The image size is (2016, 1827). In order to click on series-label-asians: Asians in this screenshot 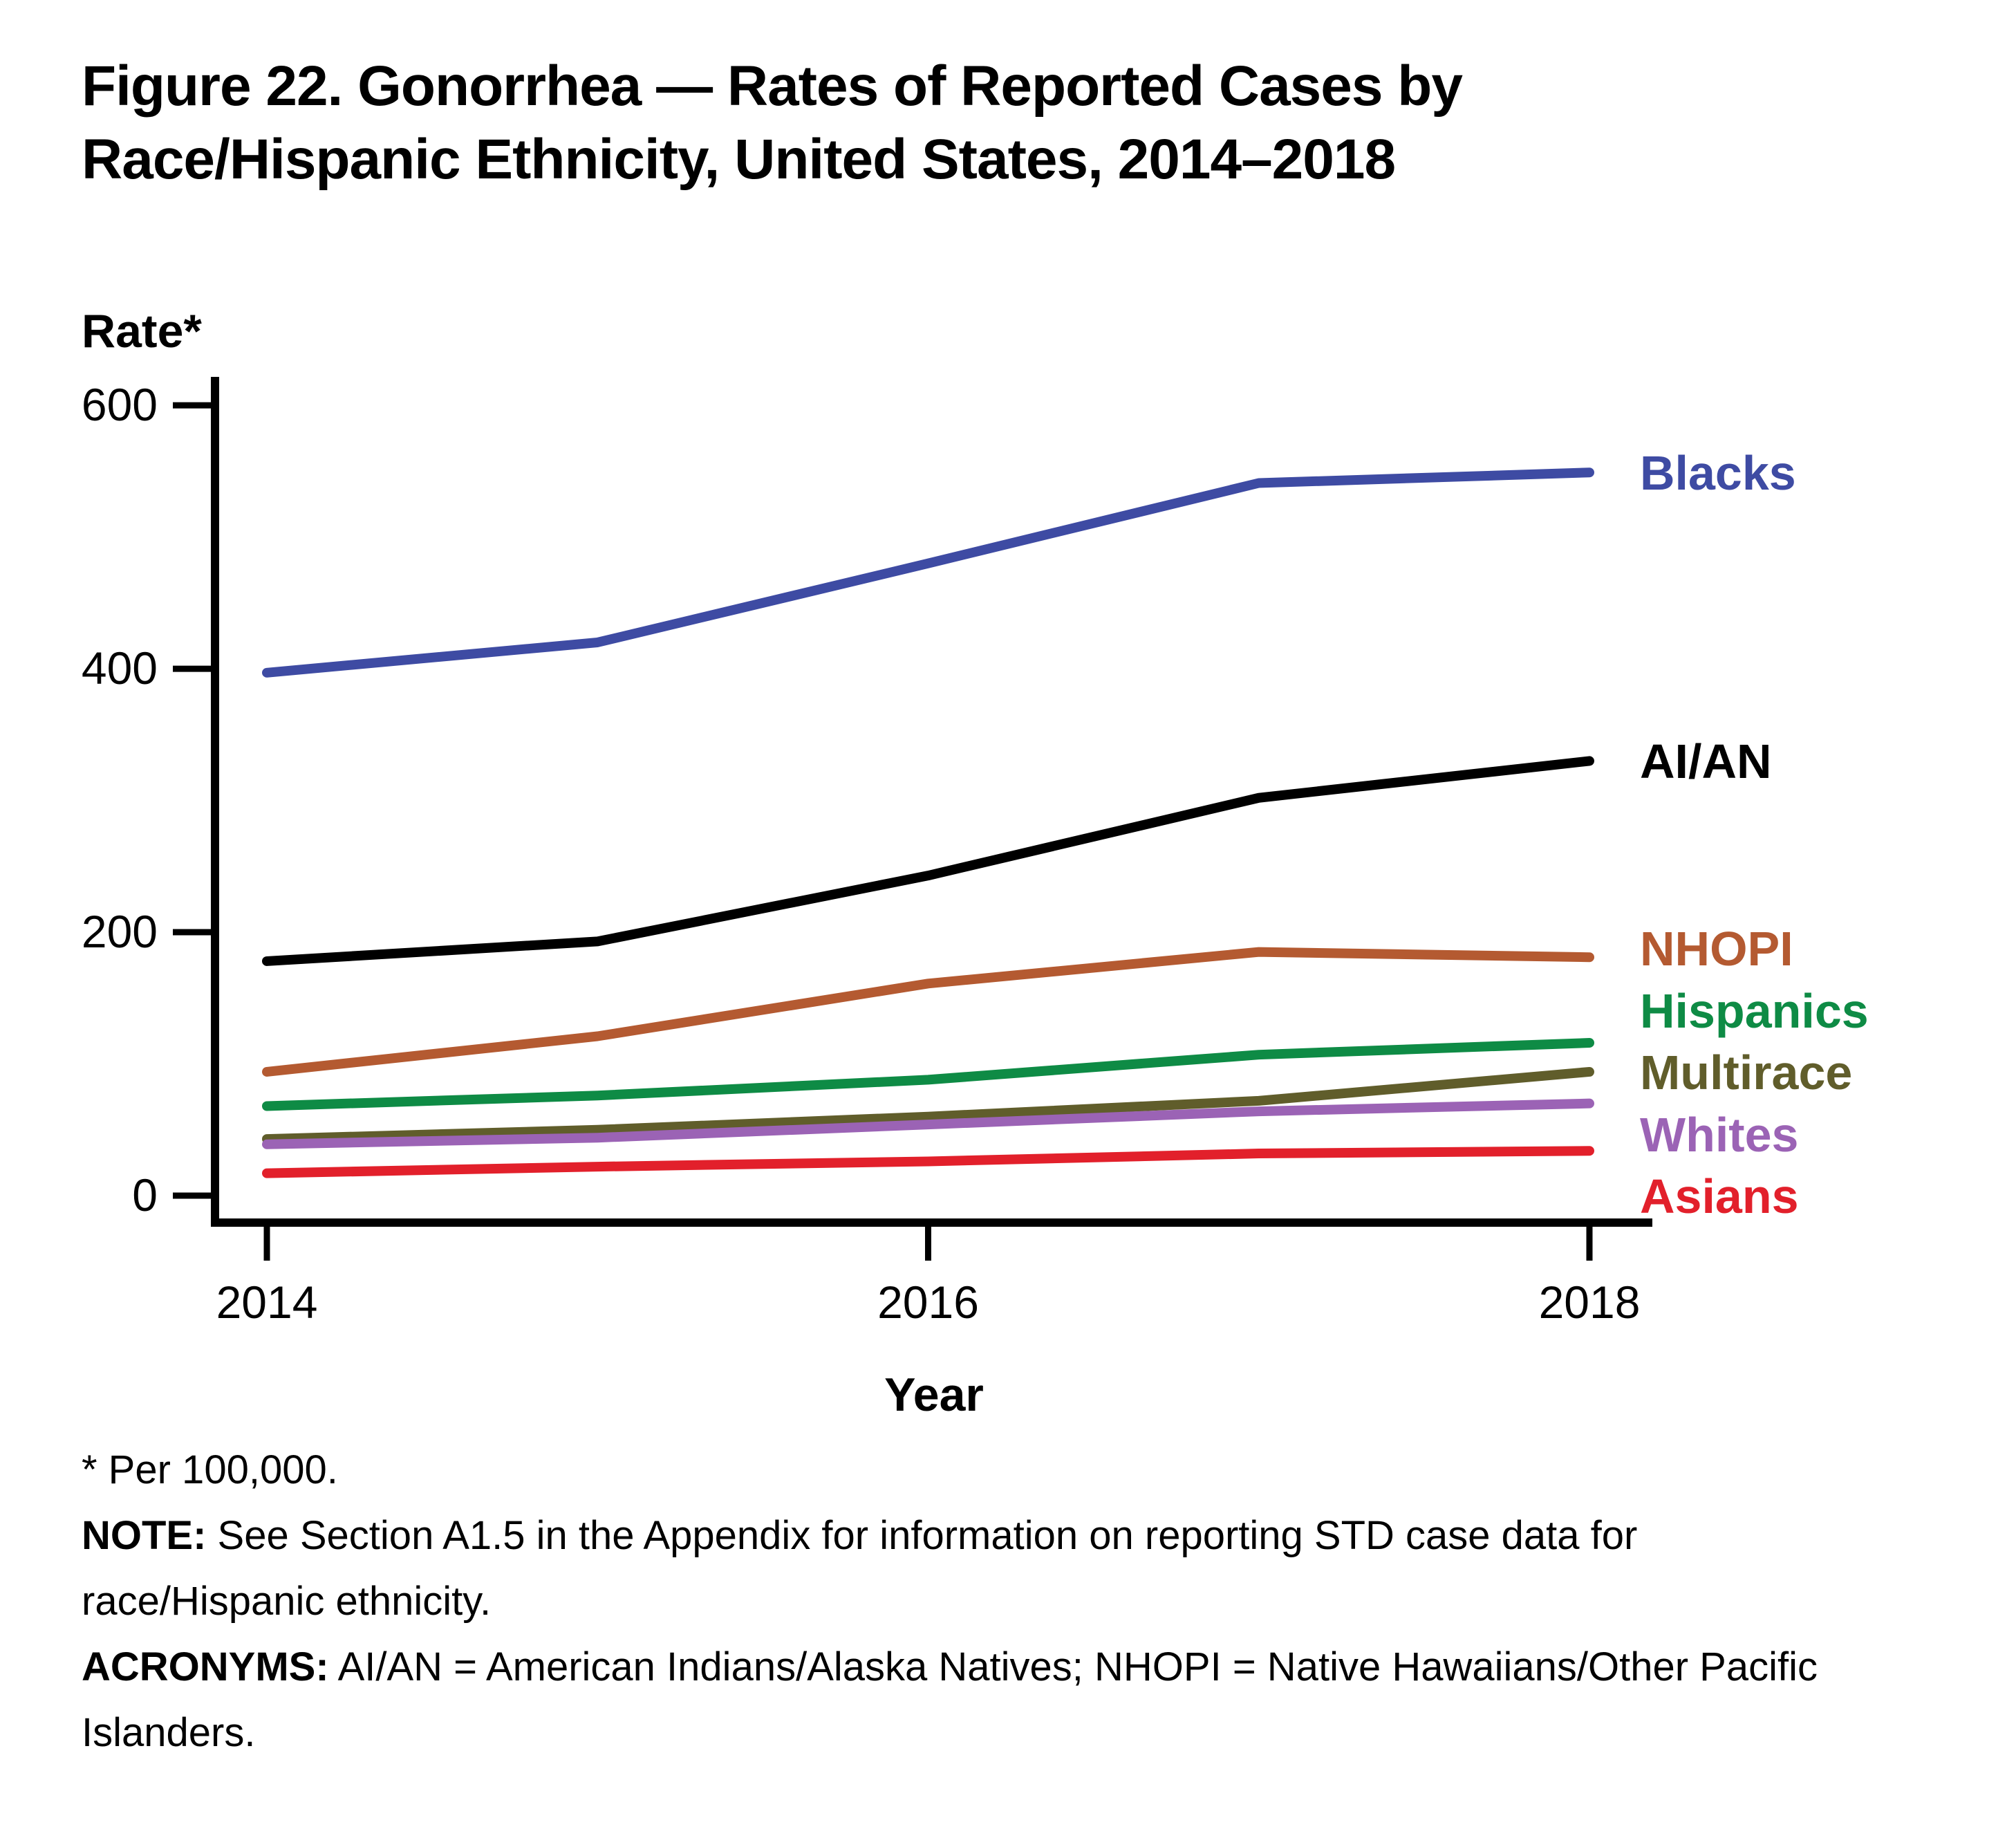, I will do `click(1719, 1196)`.